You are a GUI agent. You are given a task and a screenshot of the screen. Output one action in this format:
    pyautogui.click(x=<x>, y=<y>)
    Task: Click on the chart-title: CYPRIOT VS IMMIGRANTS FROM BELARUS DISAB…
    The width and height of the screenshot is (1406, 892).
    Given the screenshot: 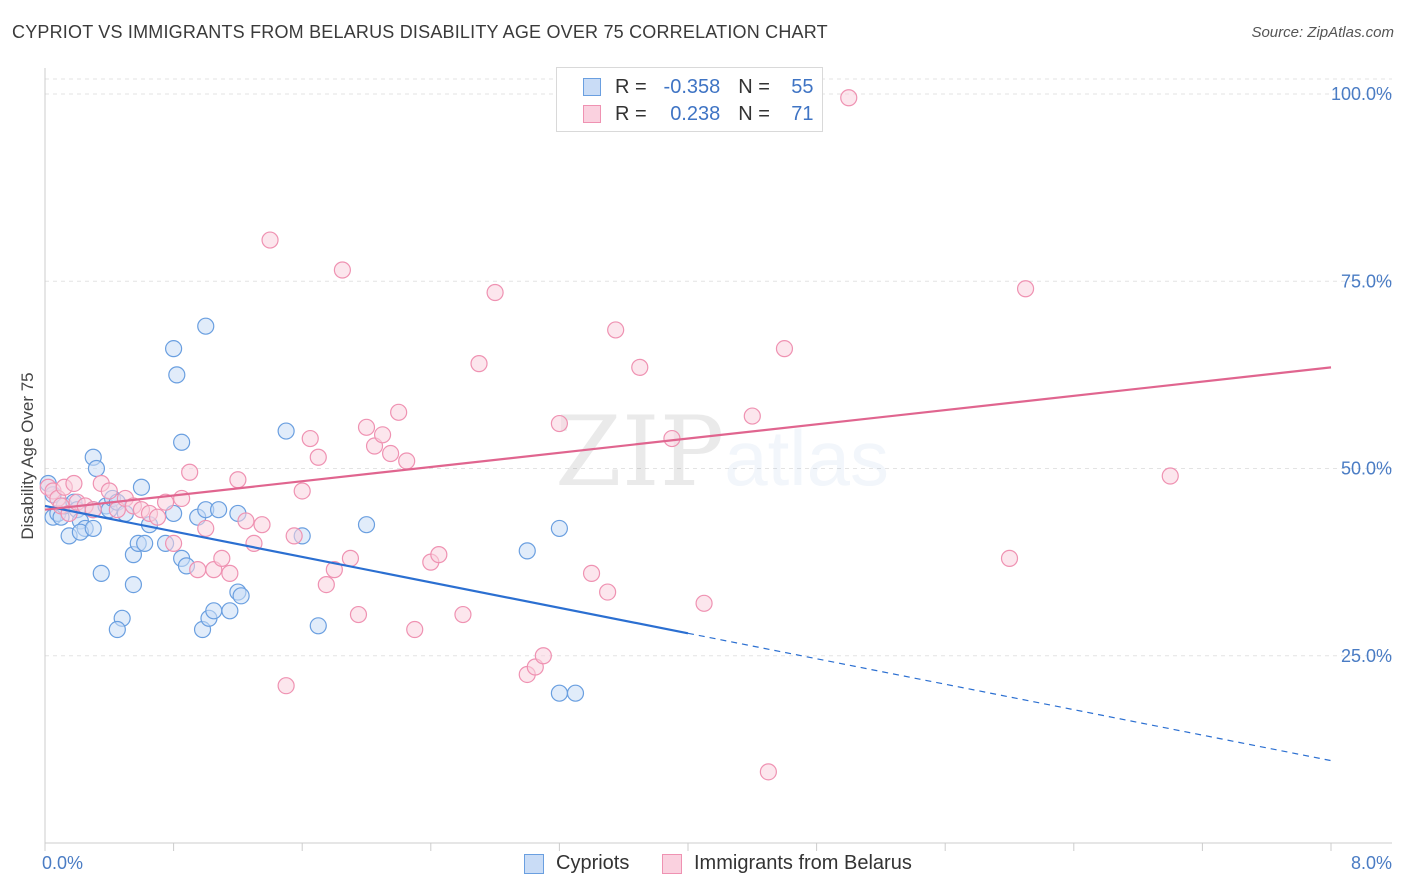 What is the action you would take?
    pyautogui.click(x=420, y=32)
    